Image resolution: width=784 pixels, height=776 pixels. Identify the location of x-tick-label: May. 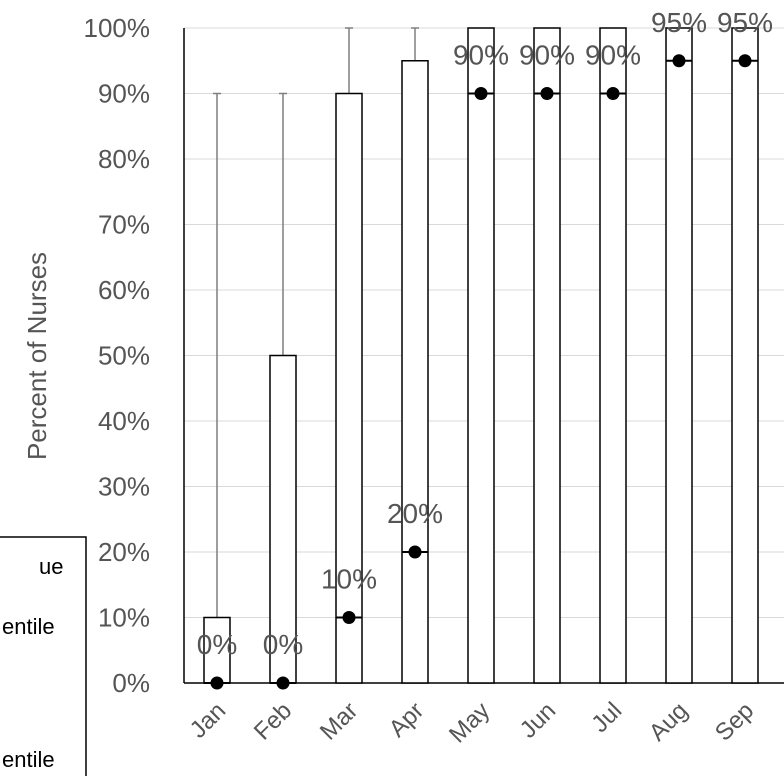
(469, 722).